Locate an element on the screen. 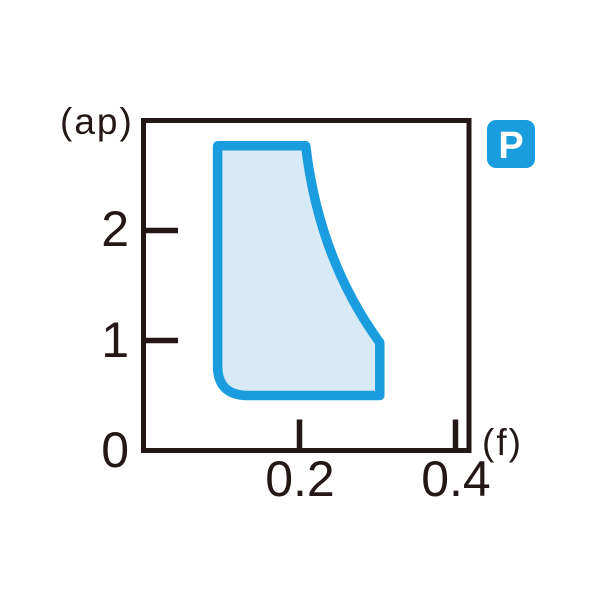 This screenshot has height=600, width=600. y-axis-label: (ap) is located at coordinates (97, 121).